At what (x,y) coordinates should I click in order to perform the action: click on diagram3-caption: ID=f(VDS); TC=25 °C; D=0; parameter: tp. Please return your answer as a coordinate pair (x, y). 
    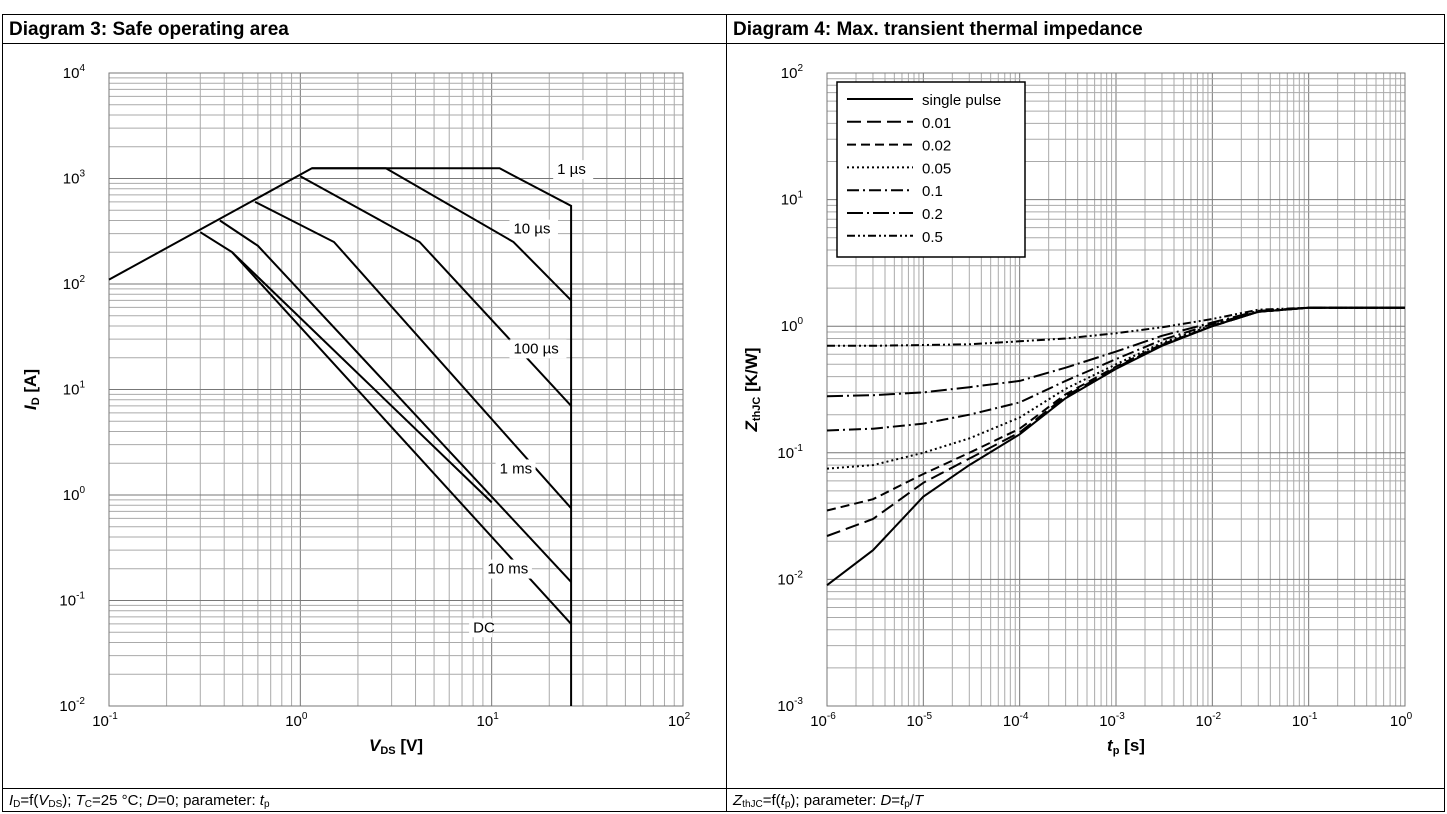
    Looking at the image, I should click on (139, 801).